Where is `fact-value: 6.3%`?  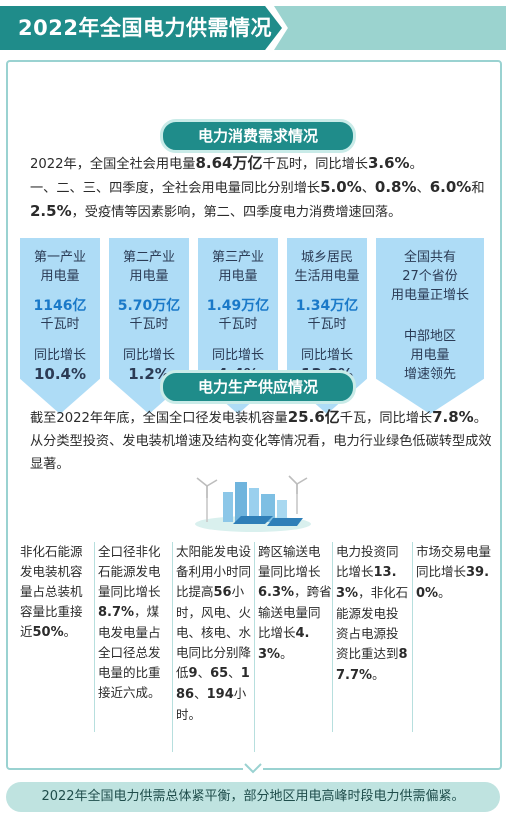 fact-value: 6.3% is located at coordinates (276, 592).